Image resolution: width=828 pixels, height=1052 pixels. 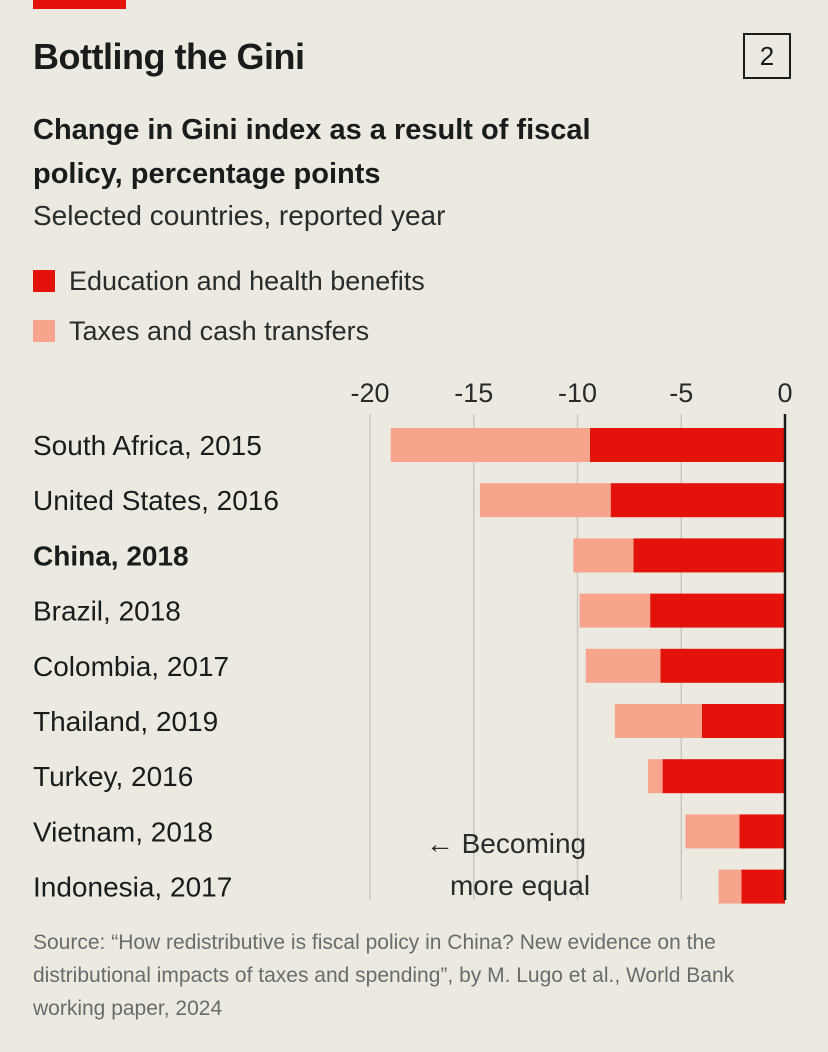 I want to click on annotation-line-1: ← Becoming, so click(x=506, y=843).